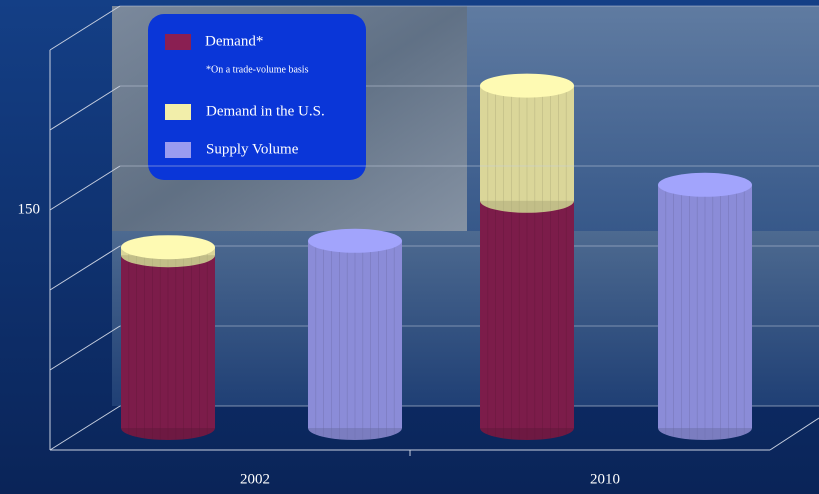 The height and width of the screenshot is (494, 819). What do you see at coordinates (252, 149) in the screenshot?
I see `legend-label: Supply Volume` at bounding box center [252, 149].